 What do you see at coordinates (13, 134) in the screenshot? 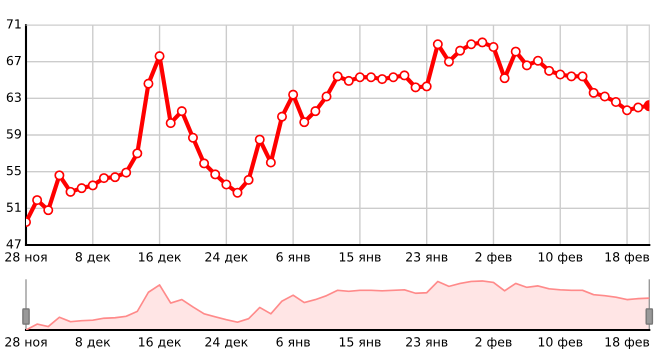
I see `y-tick-label: 59` at bounding box center [13, 134].